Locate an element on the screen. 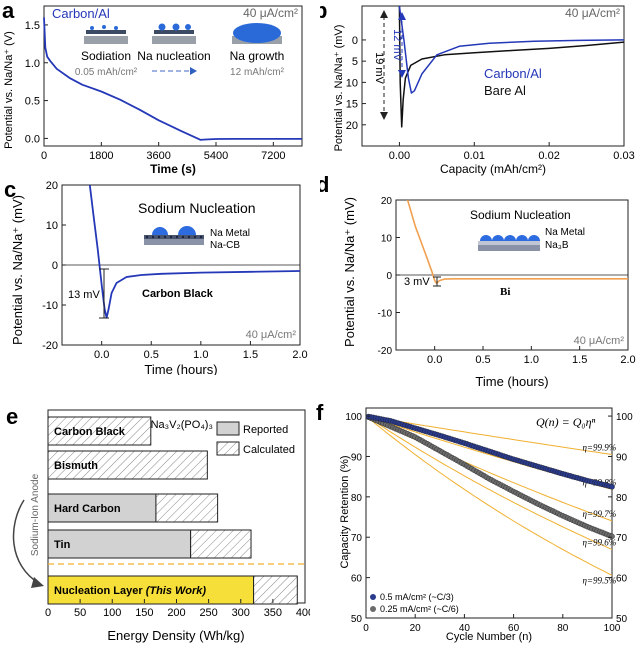  pf-right-ytick-label: 70 is located at coordinates (622, 538).